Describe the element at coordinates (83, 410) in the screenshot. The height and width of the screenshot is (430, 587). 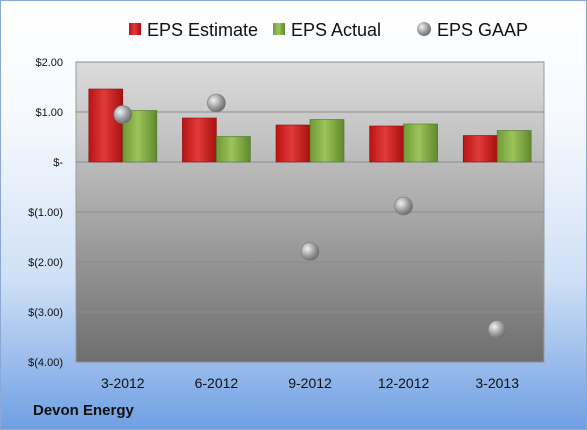
I see `company-name: Devon Energy` at that location.